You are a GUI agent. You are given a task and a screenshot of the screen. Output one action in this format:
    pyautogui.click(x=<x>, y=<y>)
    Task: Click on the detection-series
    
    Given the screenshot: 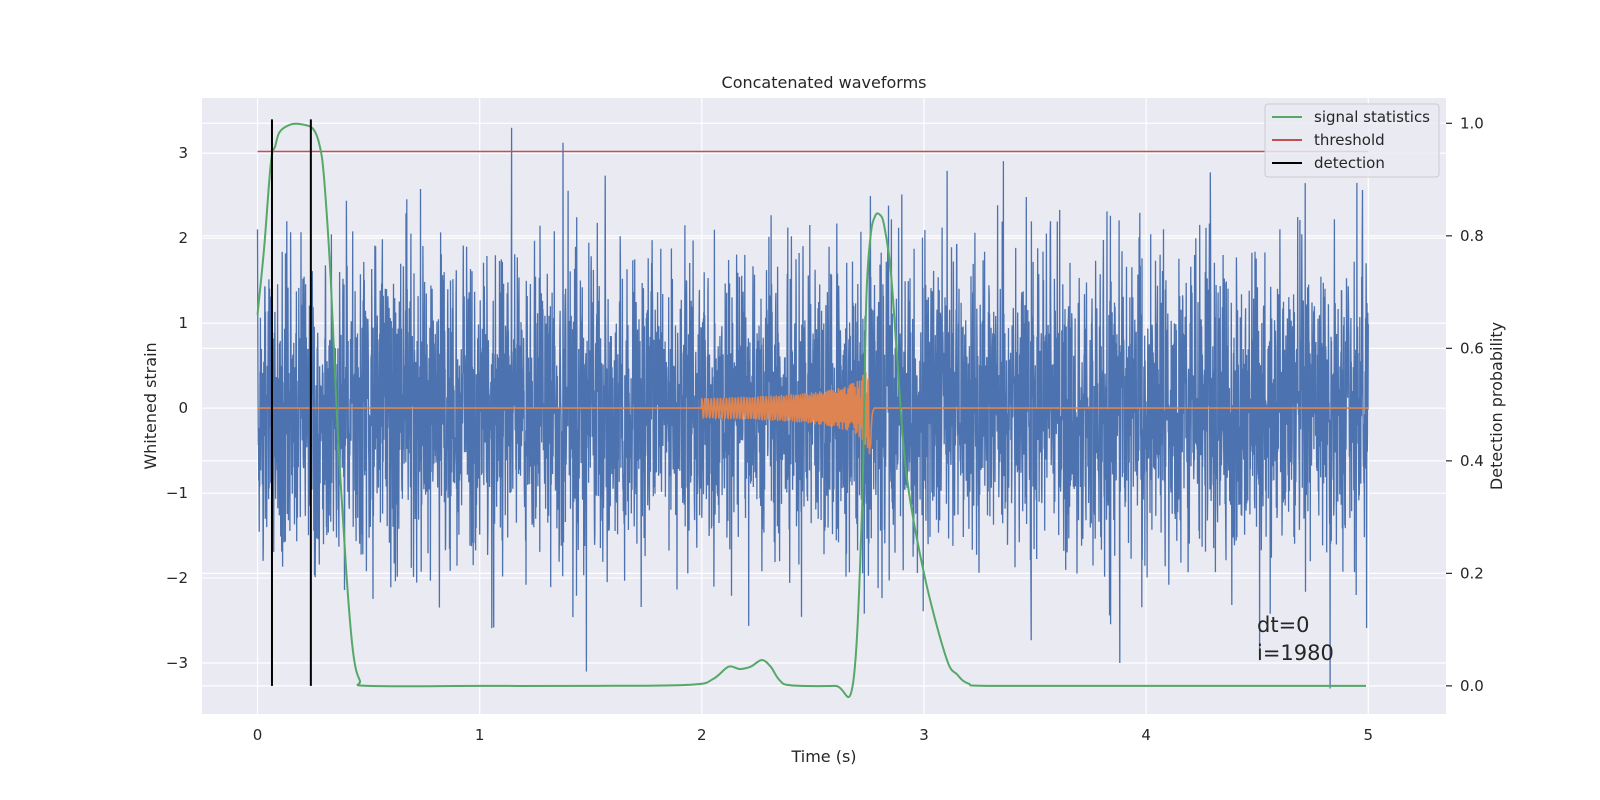 What is the action you would take?
    pyautogui.click(x=291, y=402)
    